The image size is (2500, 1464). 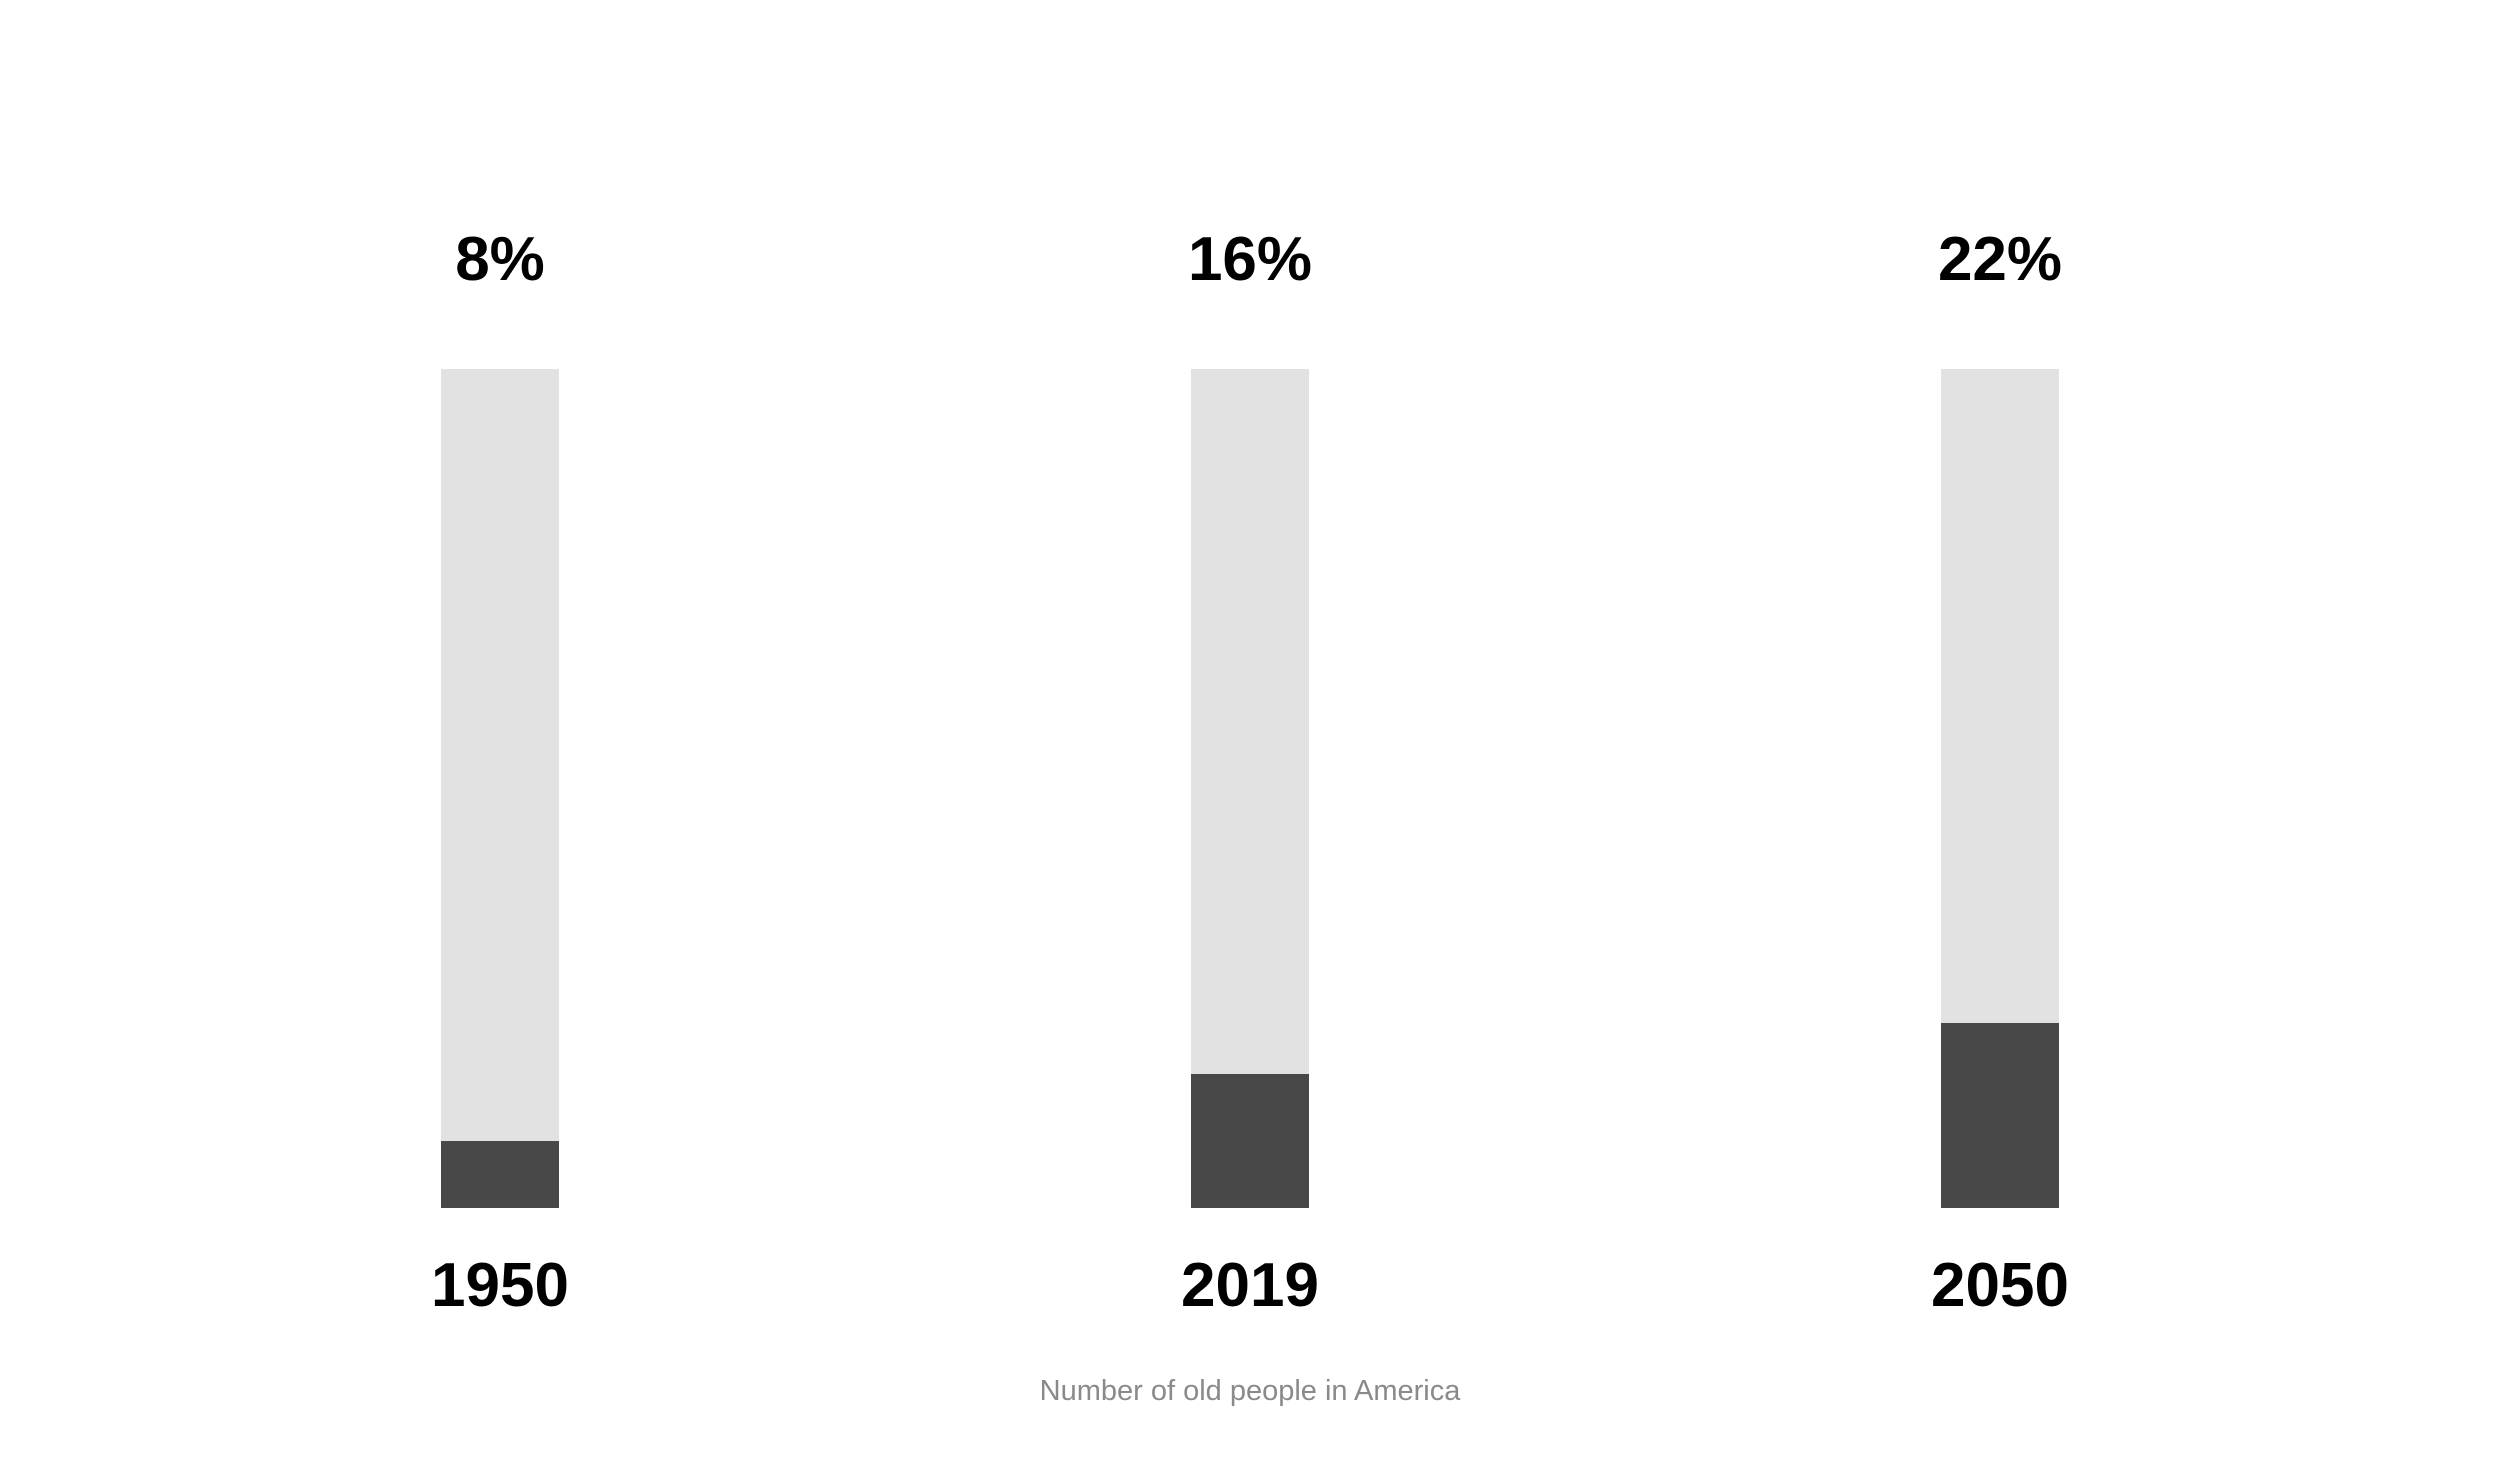 What do you see at coordinates (500, 259) in the screenshot?
I see `value-label: 8%` at bounding box center [500, 259].